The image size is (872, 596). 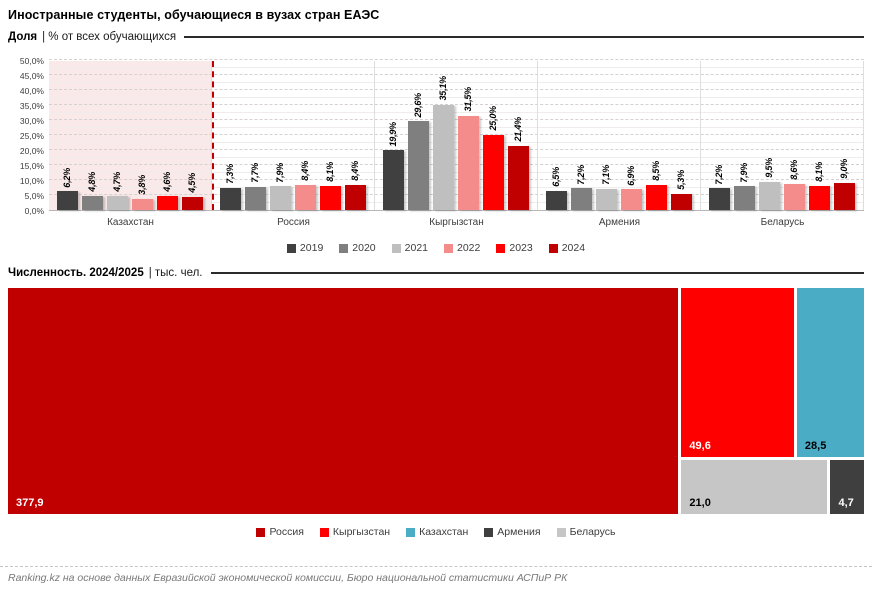 What do you see at coordinates (293, 222) in the screenshot?
I see `category-label-Россия: Россия` at bounding box center [293, 222].